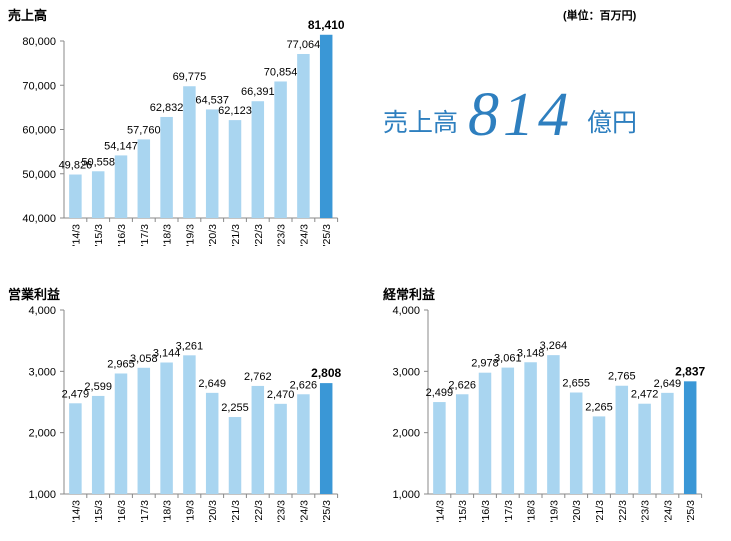 Image resolution: width=731 pixels, height=541 pixels. What do you see at coordinates (76, 166) in the screenshot?
I see `sales-value-label: 49,826` at bounding box center [76, 166].